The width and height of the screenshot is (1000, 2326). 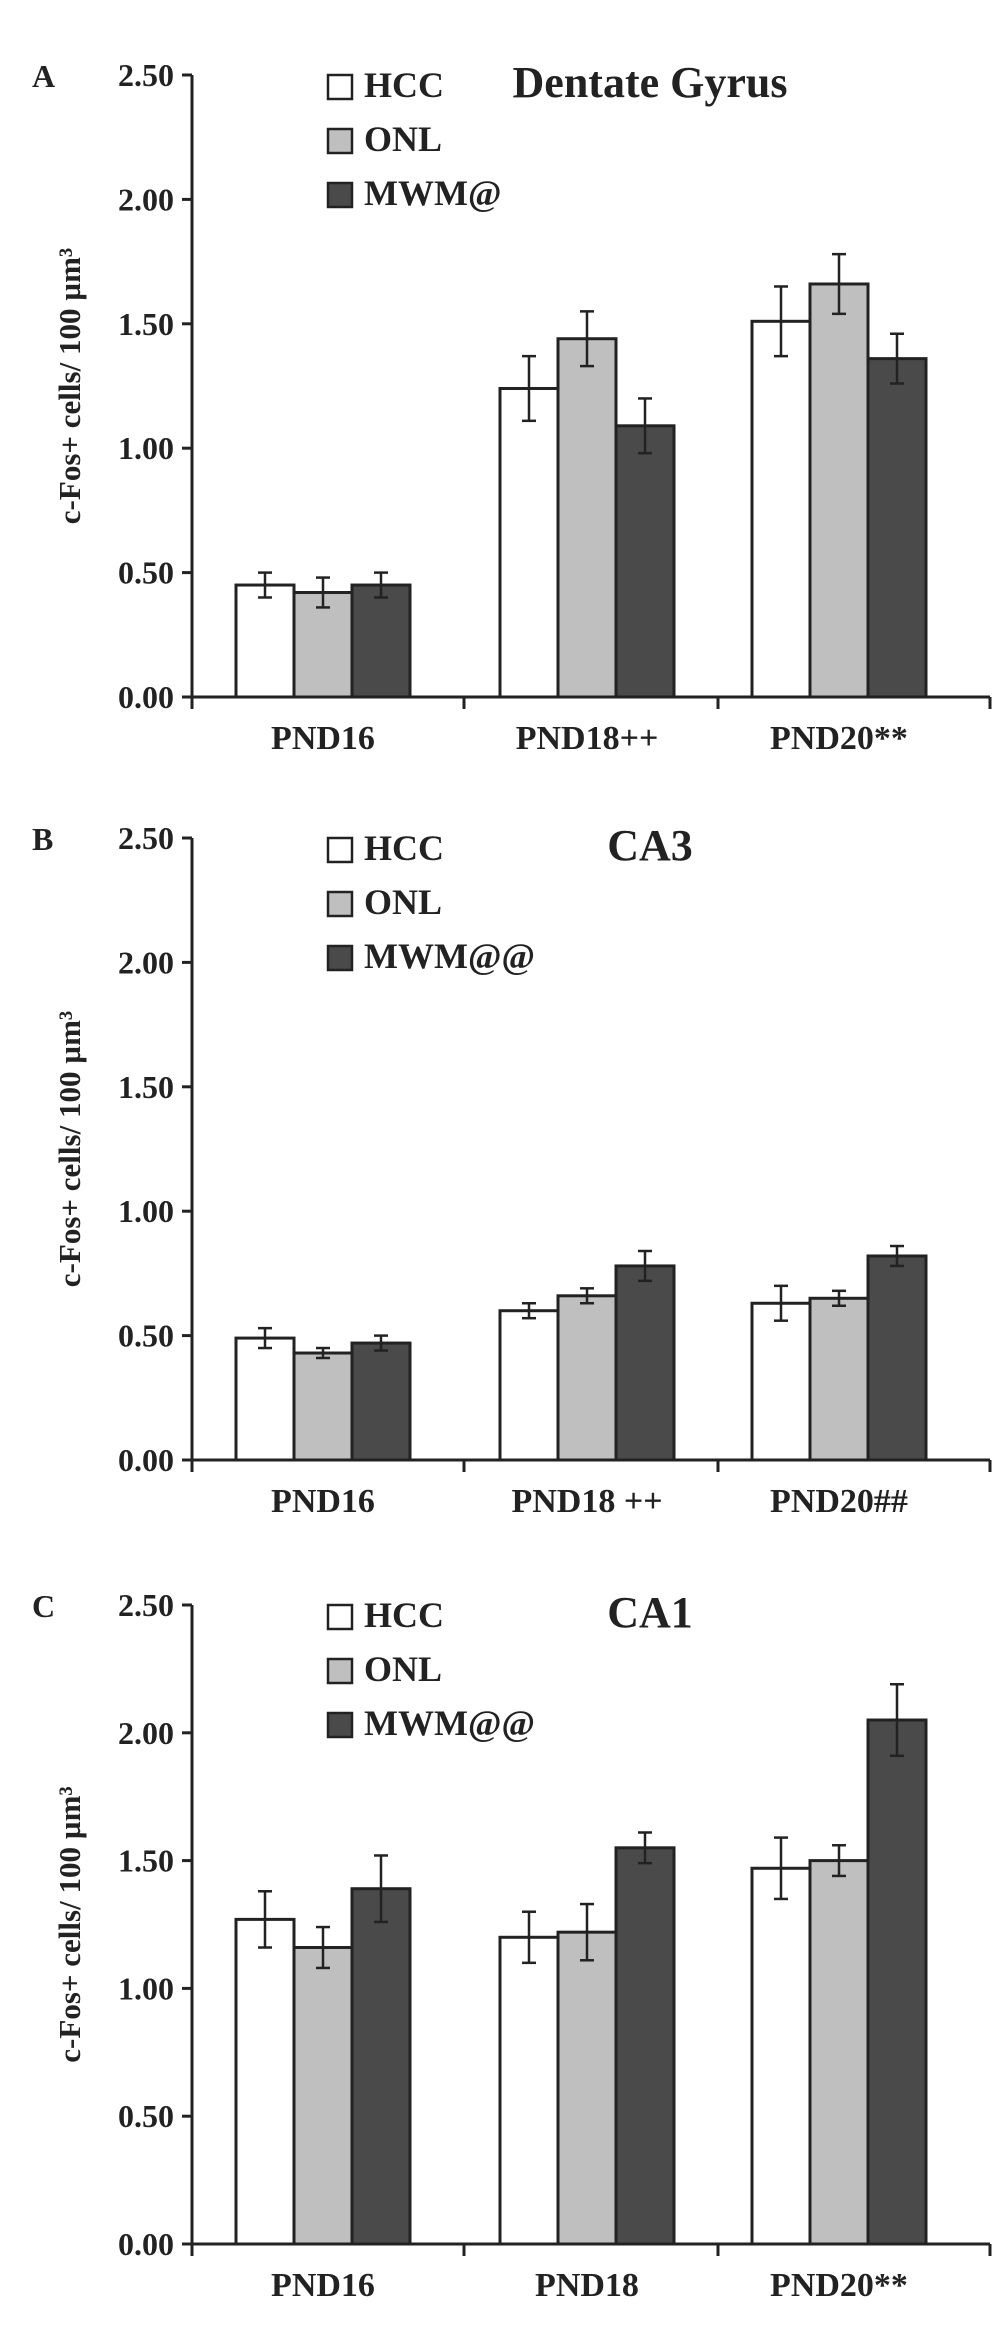 What do you see at coordinates (587, 738) in the screenshot?
I see `x-category-label: PND18++` at bounding box center [587, 738].